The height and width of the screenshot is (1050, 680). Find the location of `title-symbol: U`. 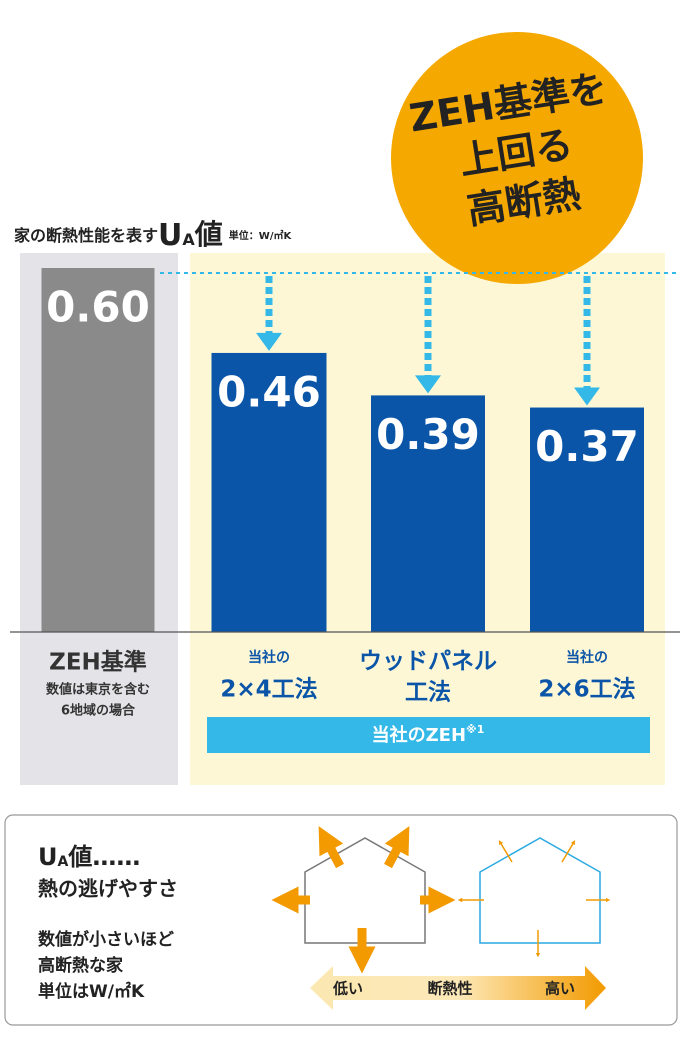

title-symbol: U is located at coordinates (170, 235).